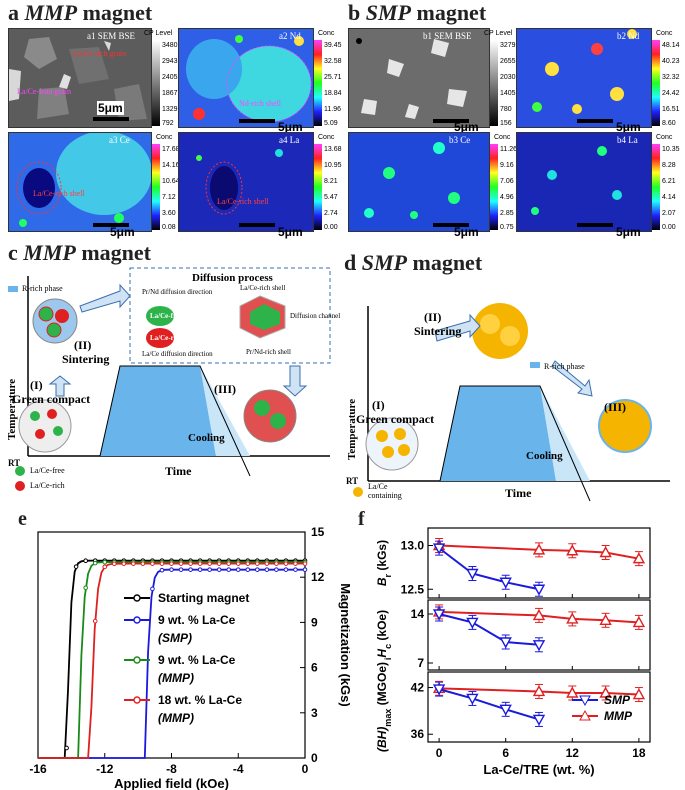  Describe the element at coordinates (232, 278) in the screenshot. I see `diffusion-title: Diffusion process` at that location.